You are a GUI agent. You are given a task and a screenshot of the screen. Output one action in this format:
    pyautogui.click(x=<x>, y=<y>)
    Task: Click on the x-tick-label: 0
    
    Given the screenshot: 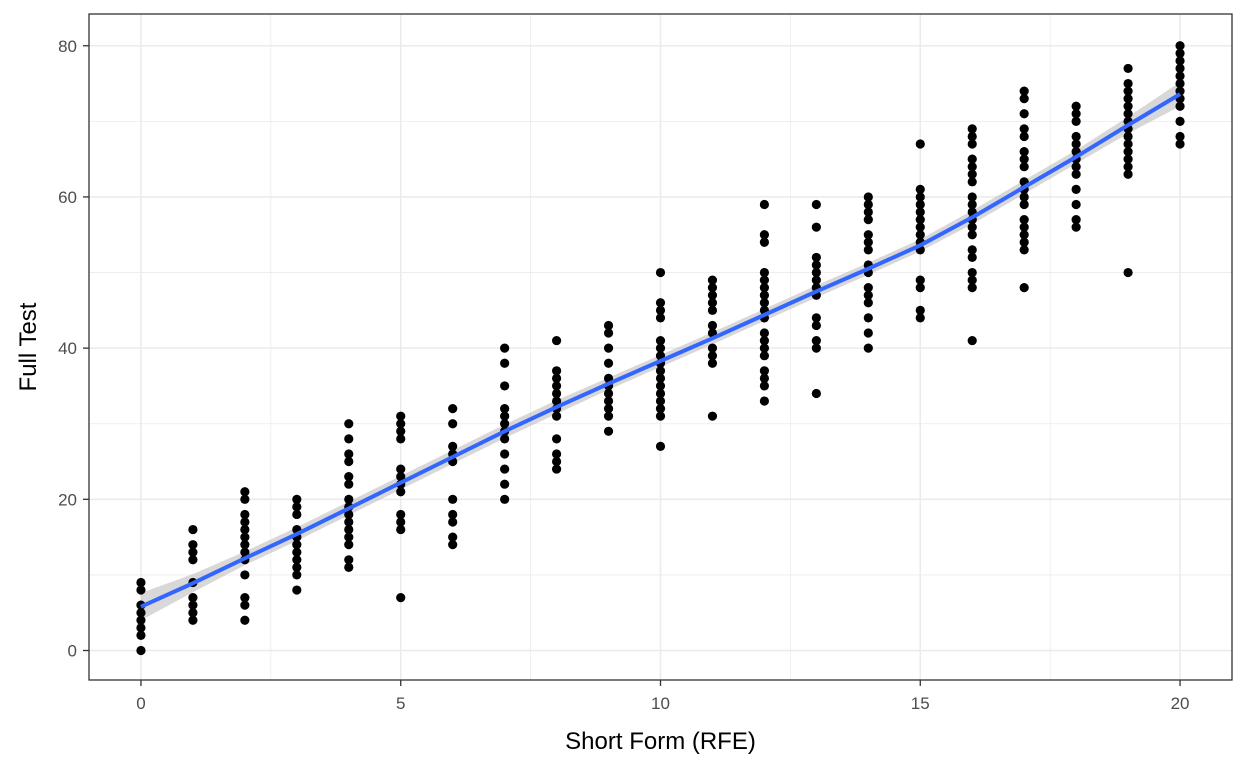 What is the action you would take?
    pyautogui.click(x=140, y=703)
    